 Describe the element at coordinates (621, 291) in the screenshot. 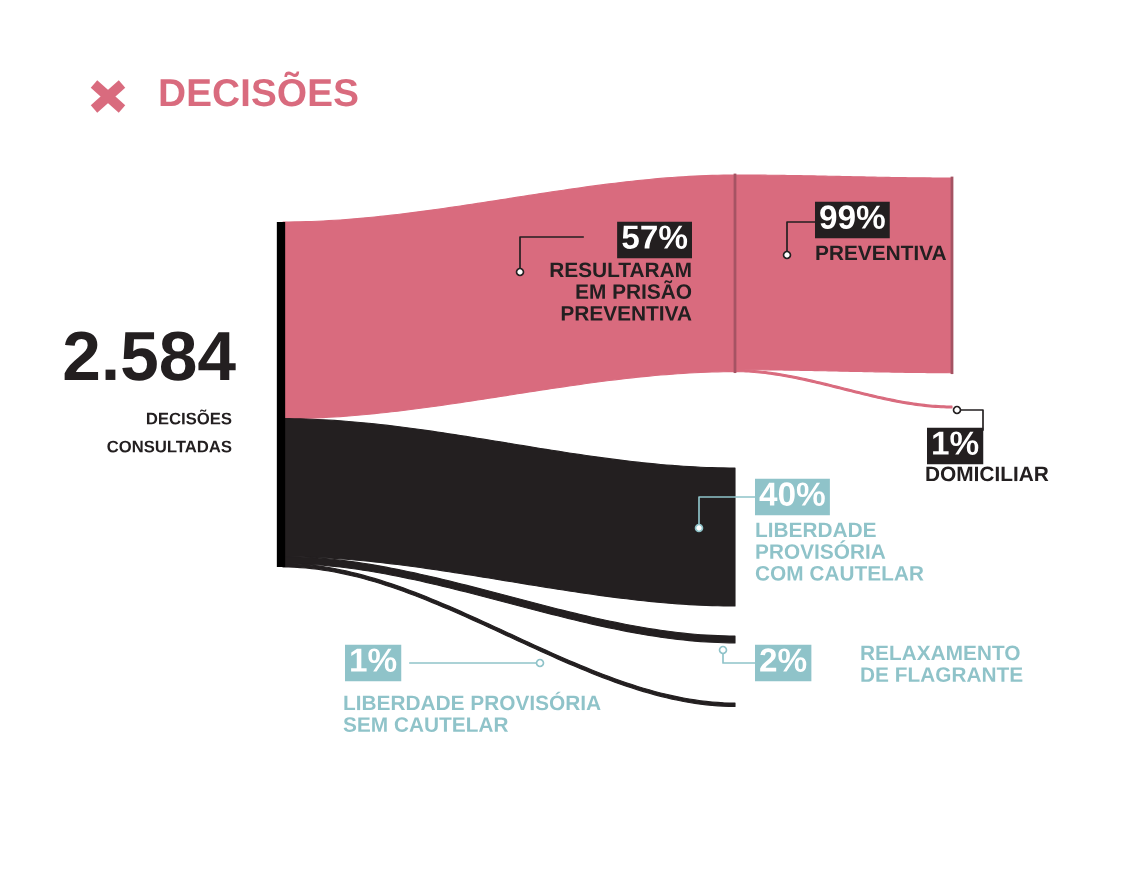

I see `category-label: RESULTARAM EM PRISÃO PREVENTIVA` at that location.